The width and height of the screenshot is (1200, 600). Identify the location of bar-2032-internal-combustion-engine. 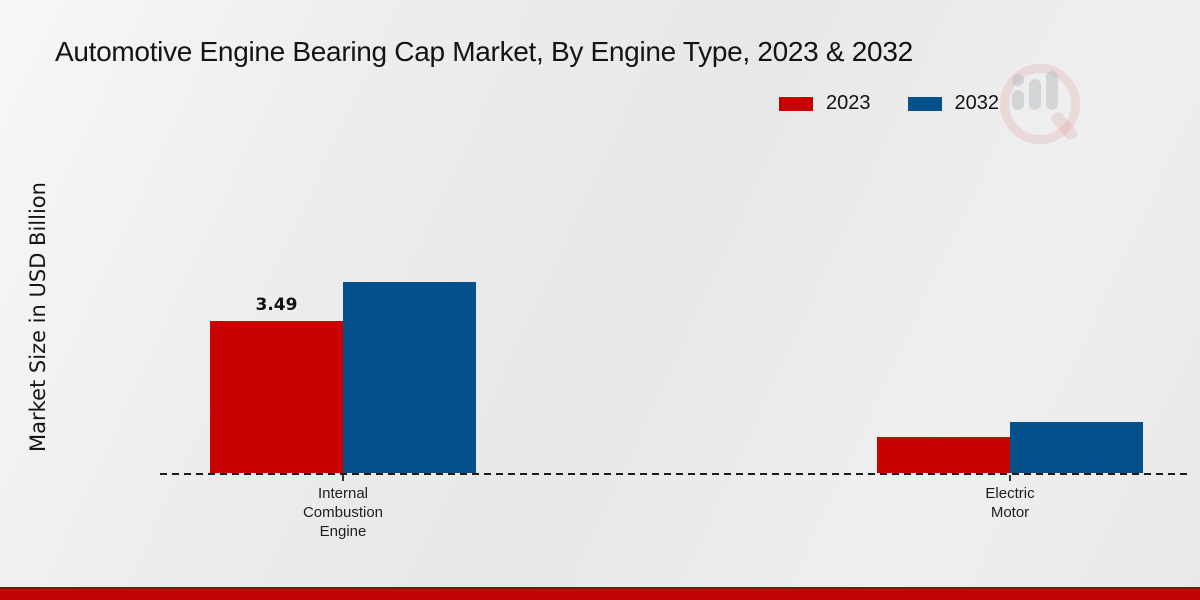
(409, 377).